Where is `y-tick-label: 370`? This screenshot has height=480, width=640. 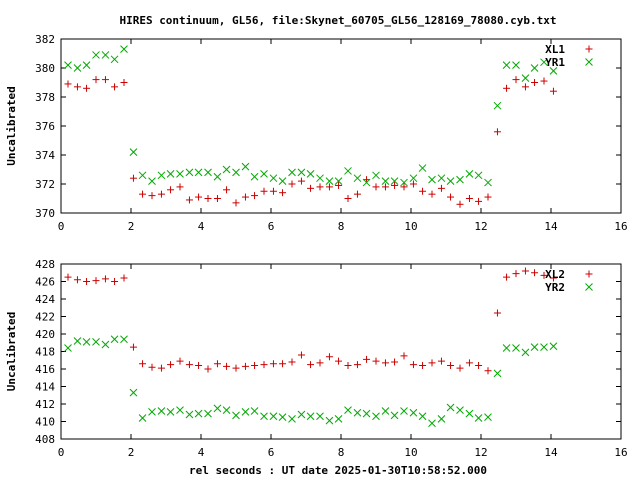
y-tick-label: 370 is located at coordinates (45, 213).